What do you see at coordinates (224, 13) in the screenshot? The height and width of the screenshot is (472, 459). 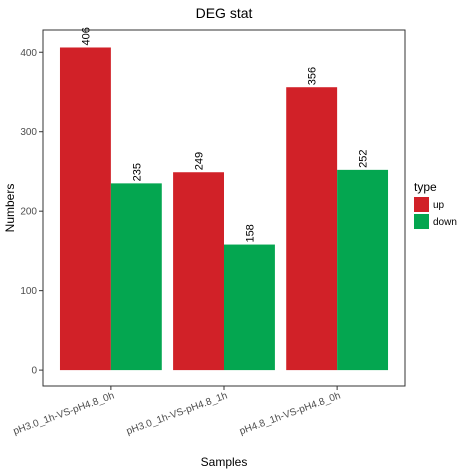 I see `chart-title: DEG stat` at bounding box center [224, 13].